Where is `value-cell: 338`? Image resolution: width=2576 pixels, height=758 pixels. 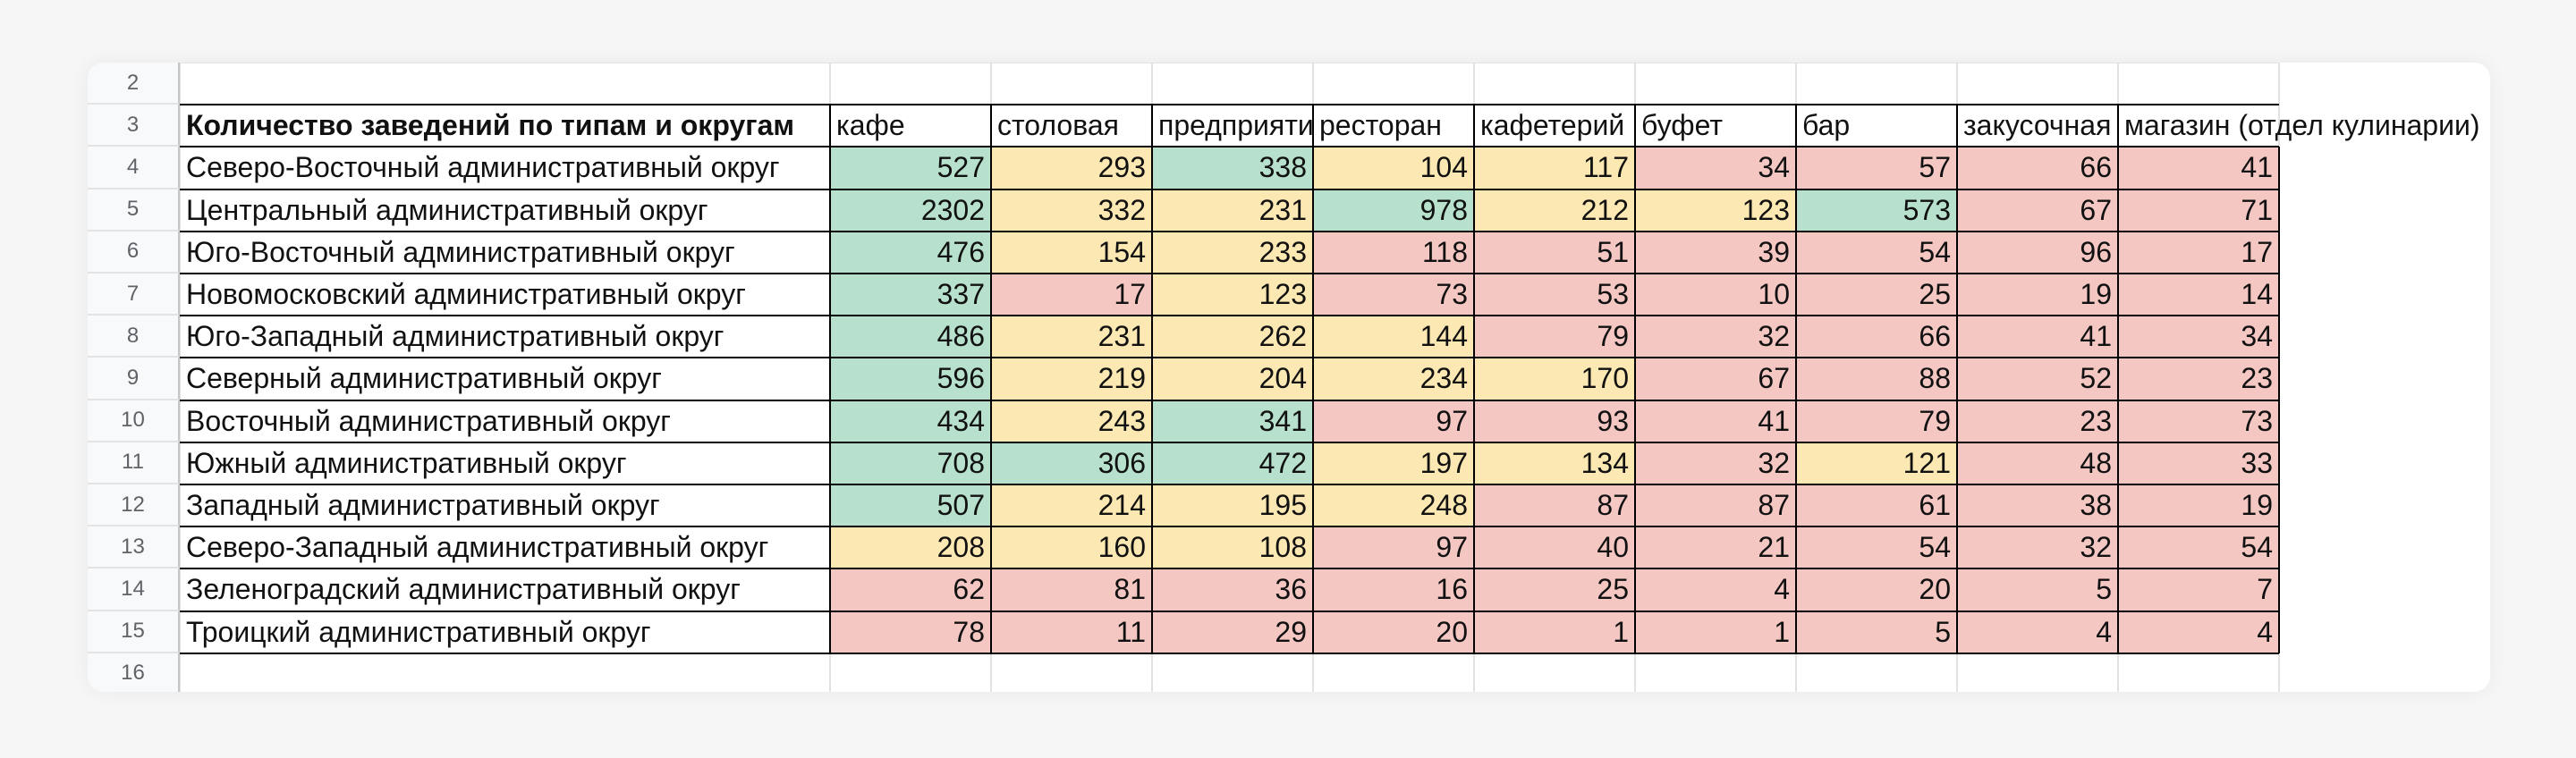 value-cell: 338 is located at coordinates (1232, 168).